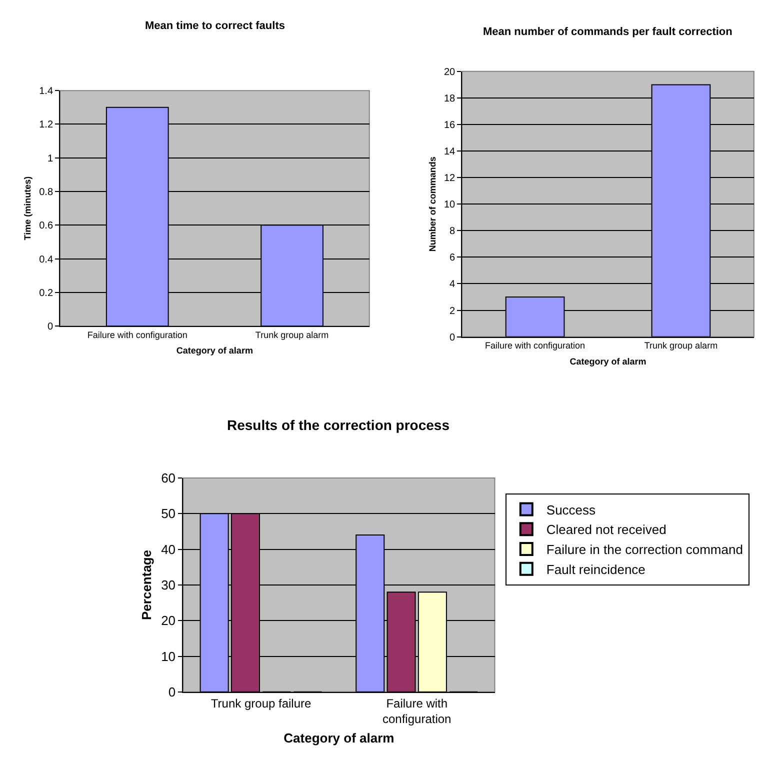 This screenshot has width=760, height=782. Describe the element at coordinates (168, 514) in the screenshot. I see `y-tick-label: 50` at that location.